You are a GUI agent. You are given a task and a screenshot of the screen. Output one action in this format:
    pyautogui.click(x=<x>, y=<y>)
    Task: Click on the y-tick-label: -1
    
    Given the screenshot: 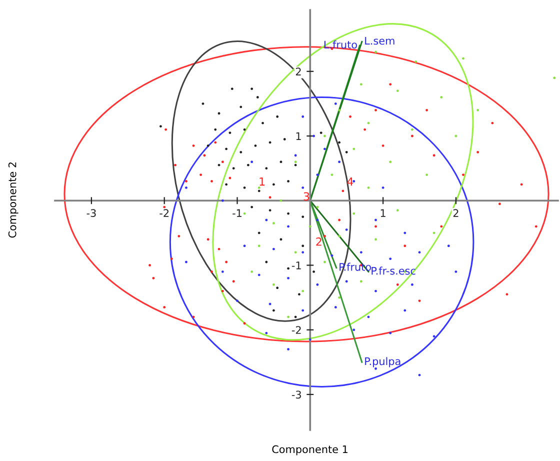 What is the action you would take?
    pyautogui.click(x=296, y=266)
    